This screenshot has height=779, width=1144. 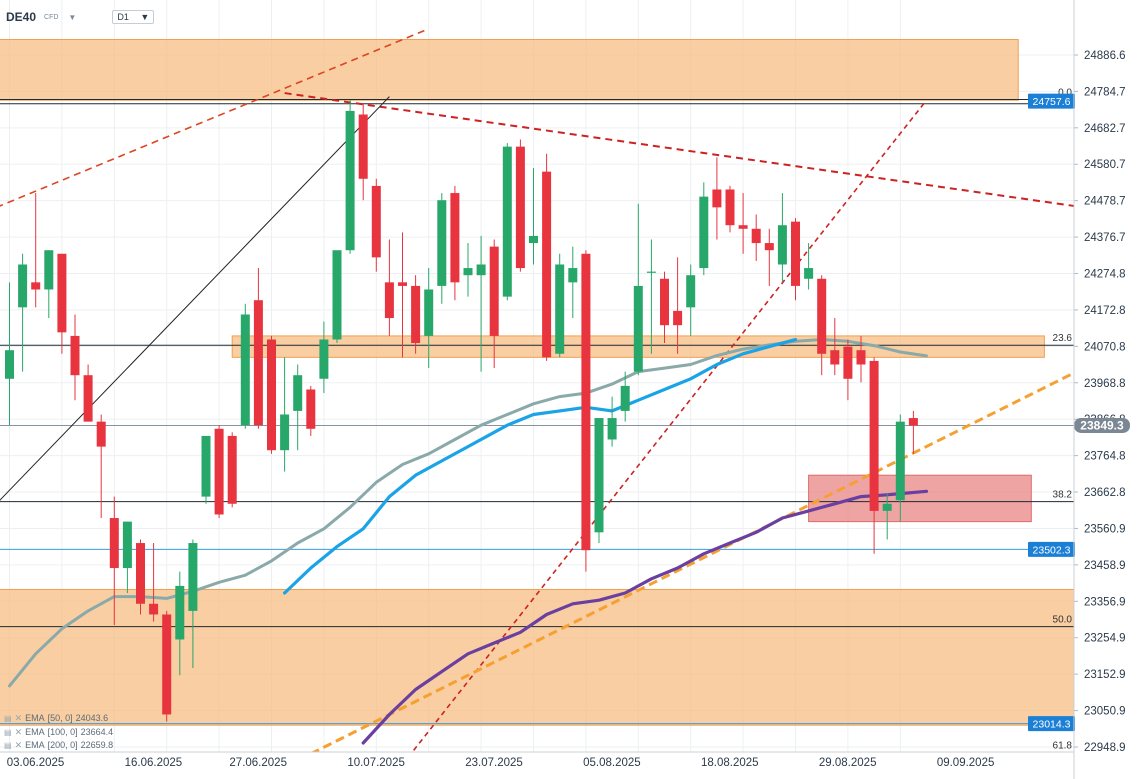 What do you see at coordinates (509, 70) in the screenshot?
I see `zone-top` at bounding box center [509, 70].